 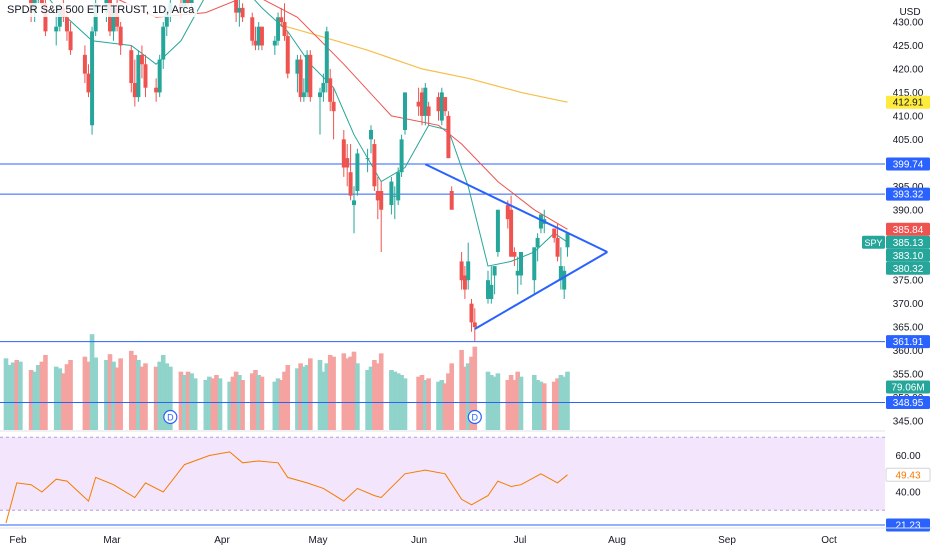 I want to click on price-tick-label: 370.00, so click(x=908, y=304).